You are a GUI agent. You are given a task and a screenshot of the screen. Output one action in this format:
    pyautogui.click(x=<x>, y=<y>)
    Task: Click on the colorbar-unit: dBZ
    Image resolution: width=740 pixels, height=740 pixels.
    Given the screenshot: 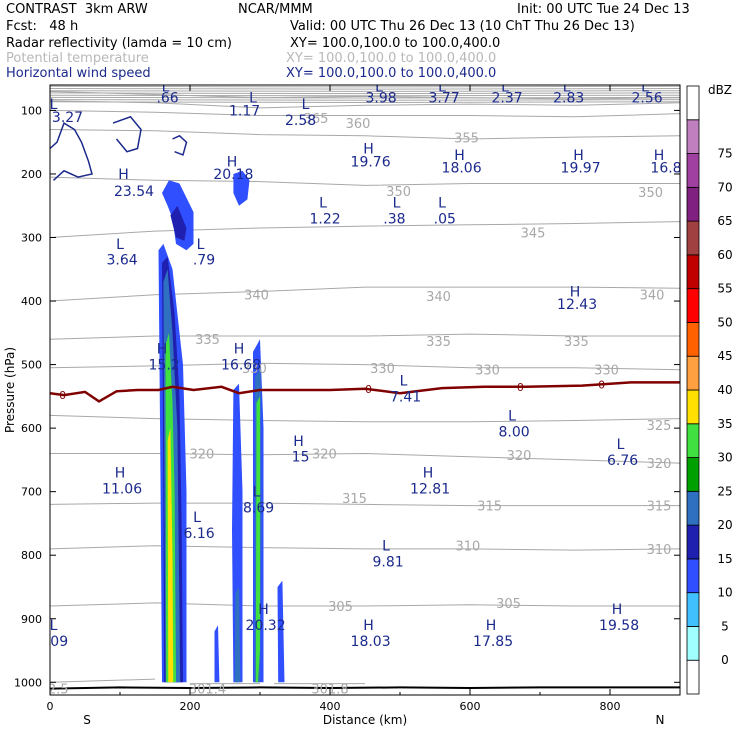 What is the action you would take?
    pyautogui.click(x=720, y=90)
    